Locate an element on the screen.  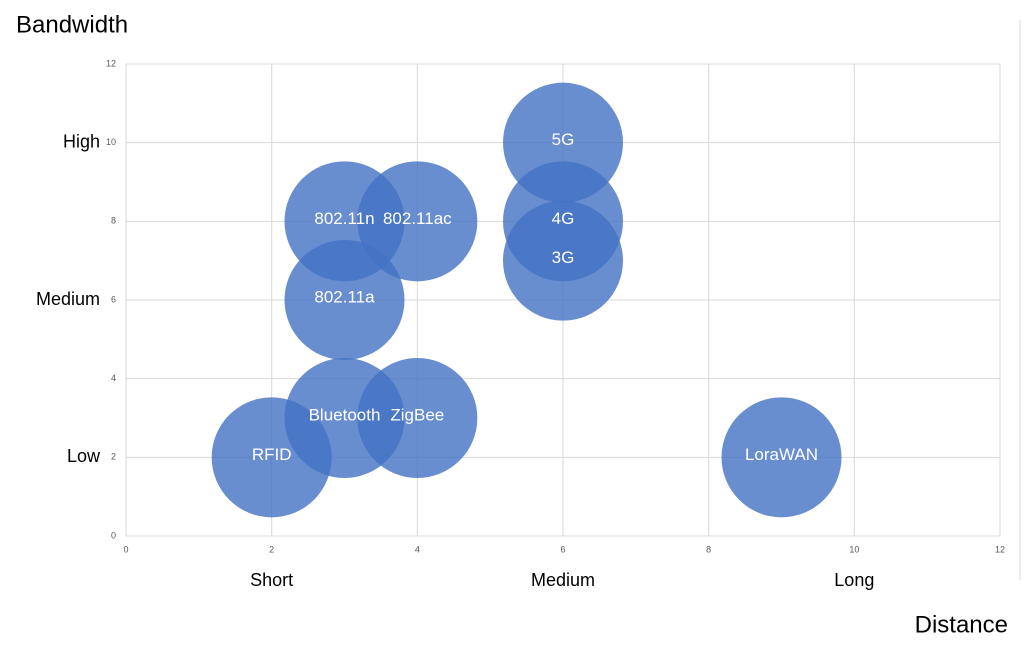
x-annotation: Short is located at coordinates (271, 580).